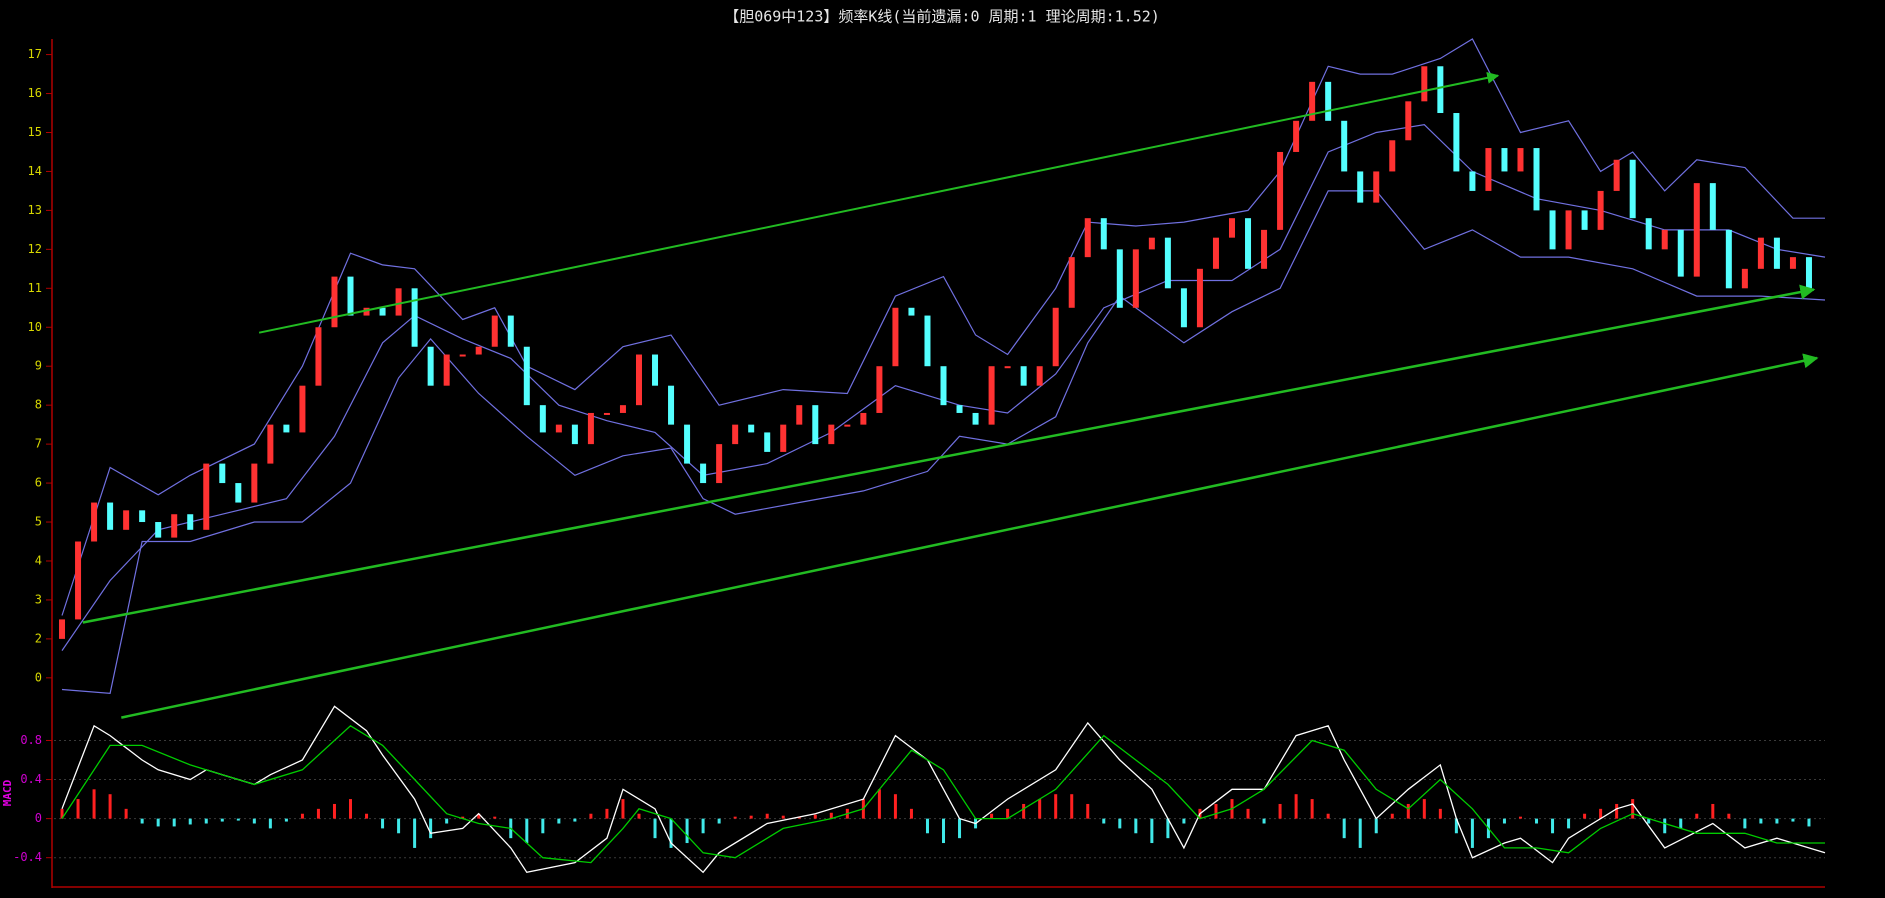 This screenshot has height=898, width=1885. What do you see at coordinates (38, 638) in the screenshot?
I see `y-tick-label: 2` at bounding box center [38, 638].